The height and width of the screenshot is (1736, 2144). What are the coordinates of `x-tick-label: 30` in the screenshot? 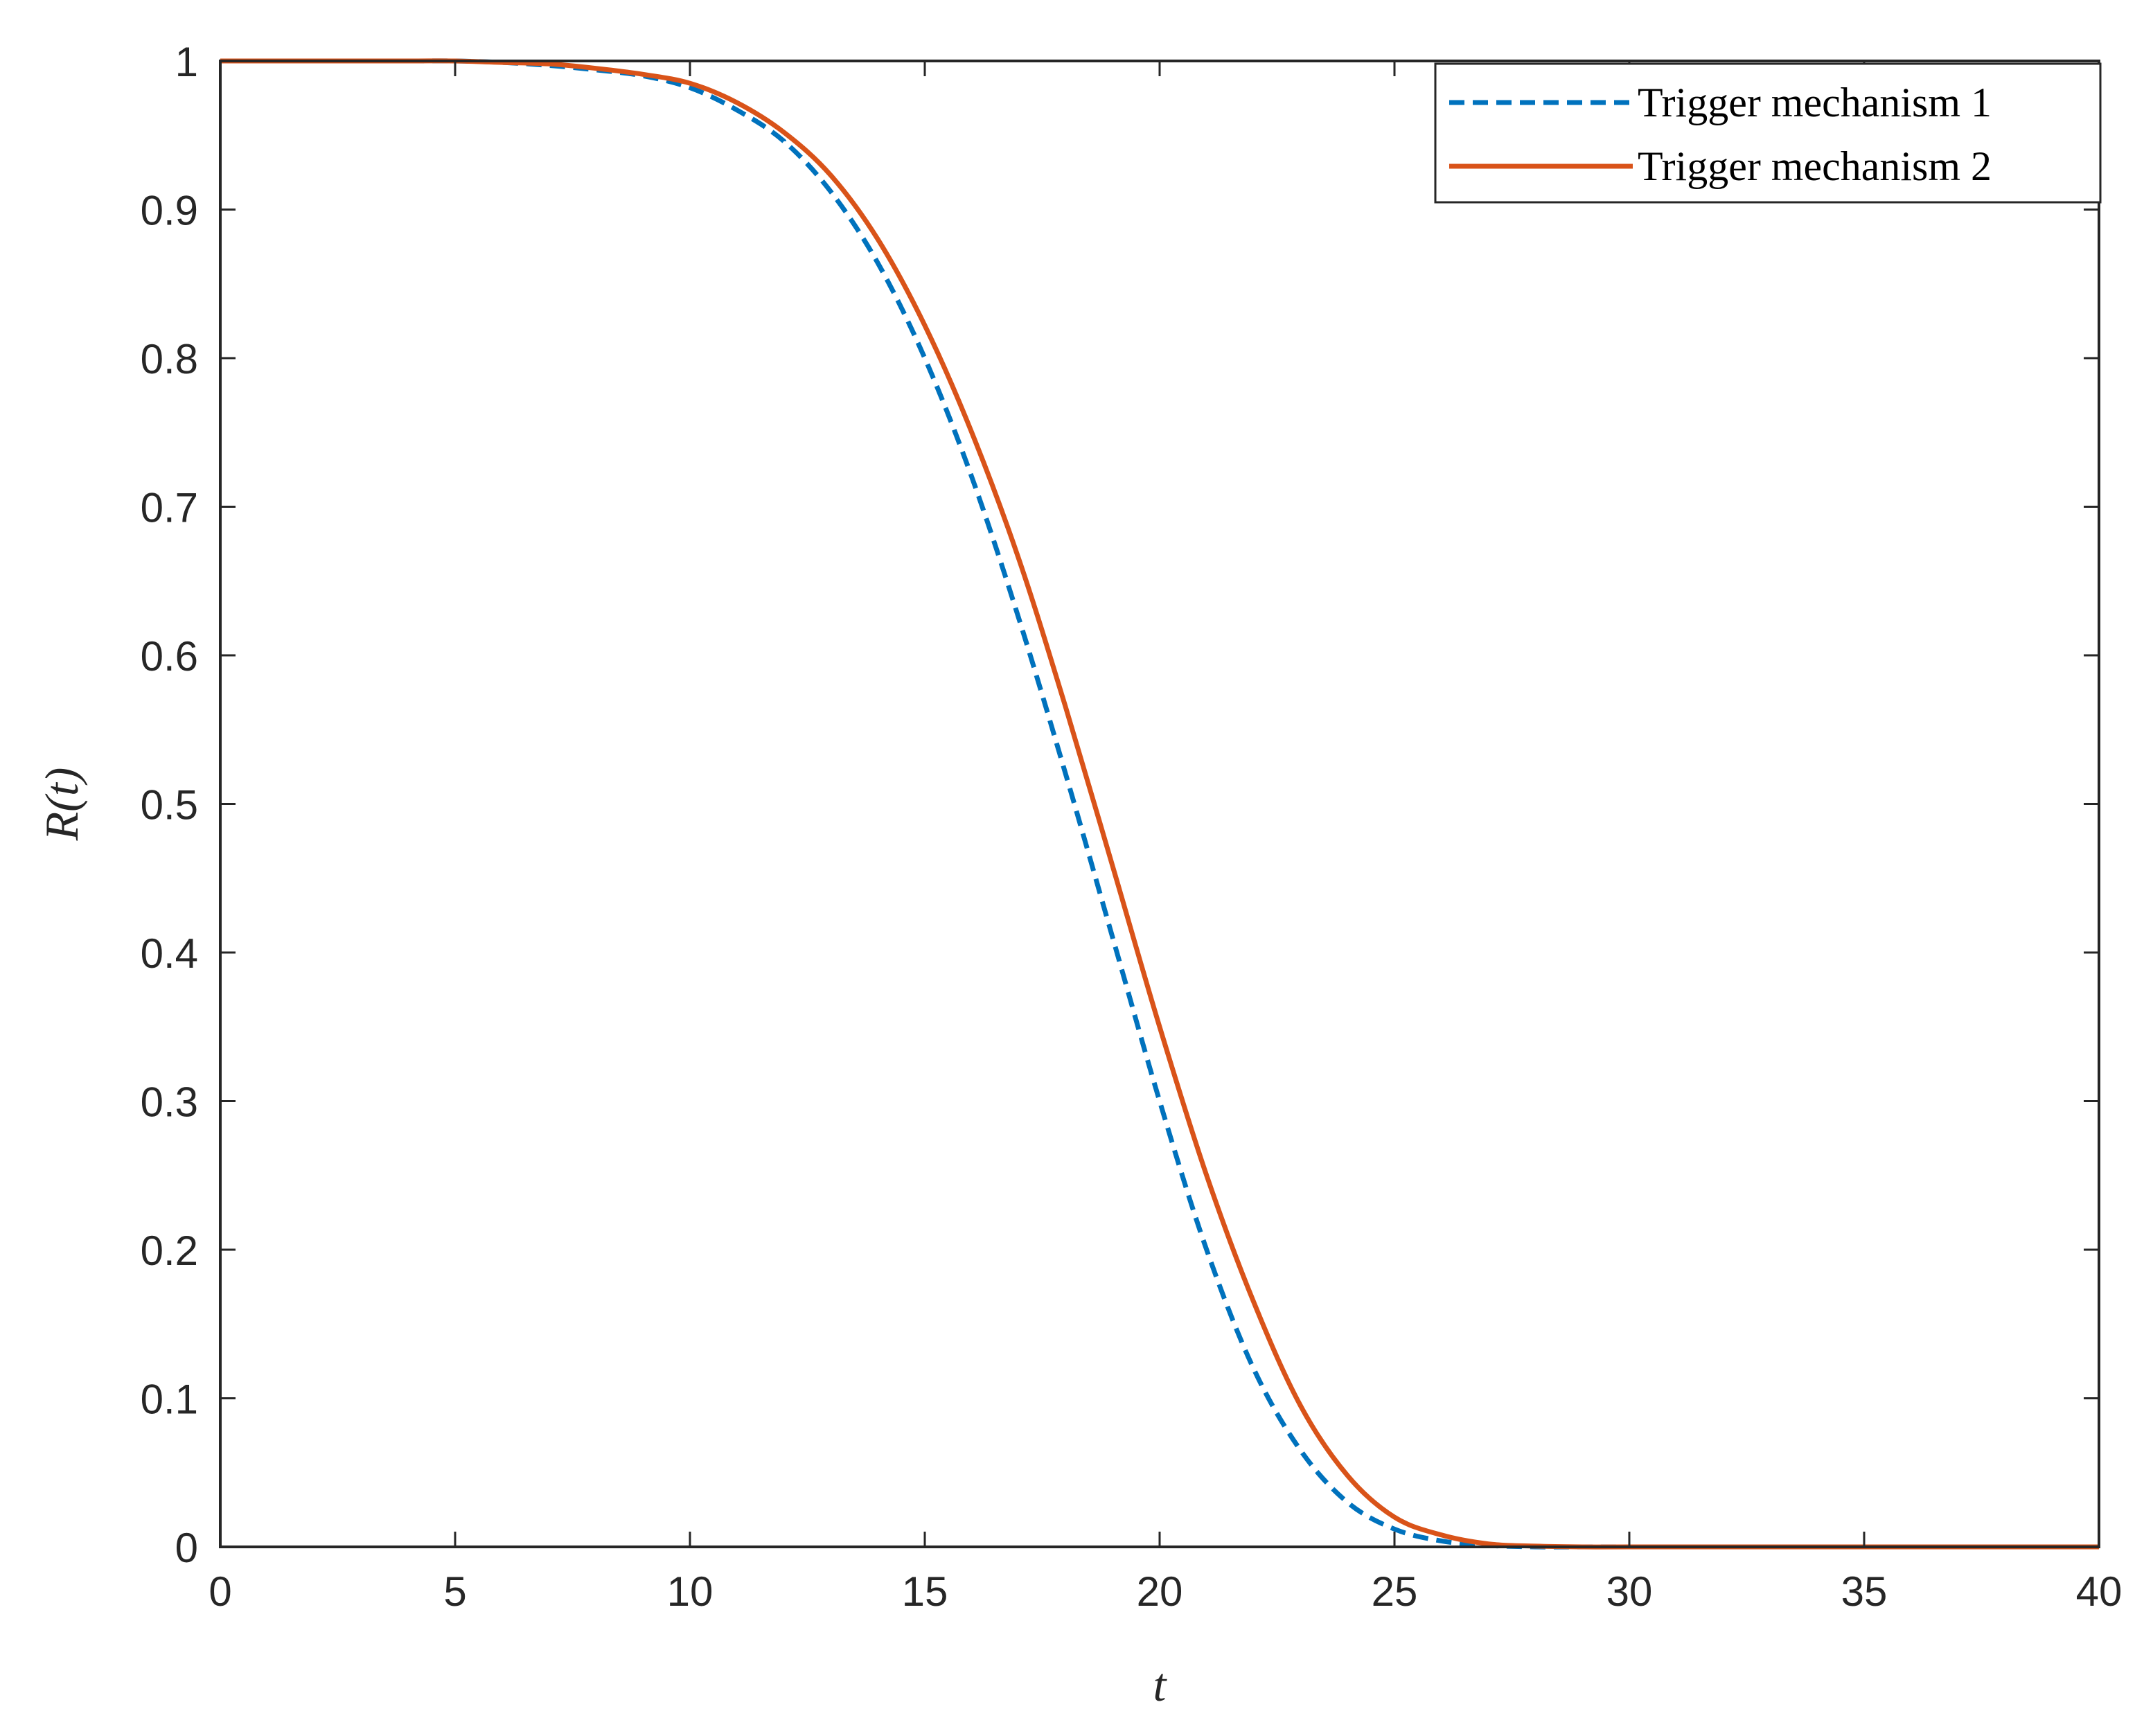 It's located at (1630, 1591).